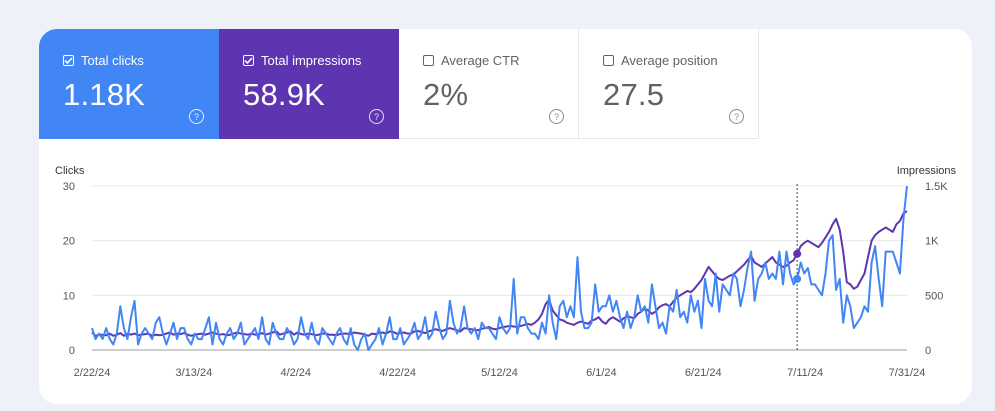 Image resolution: width=995 pixels, height=411 pixels. I want to click on card-total-impressions: Total impressions 58.9K ?, so click(309, 84).